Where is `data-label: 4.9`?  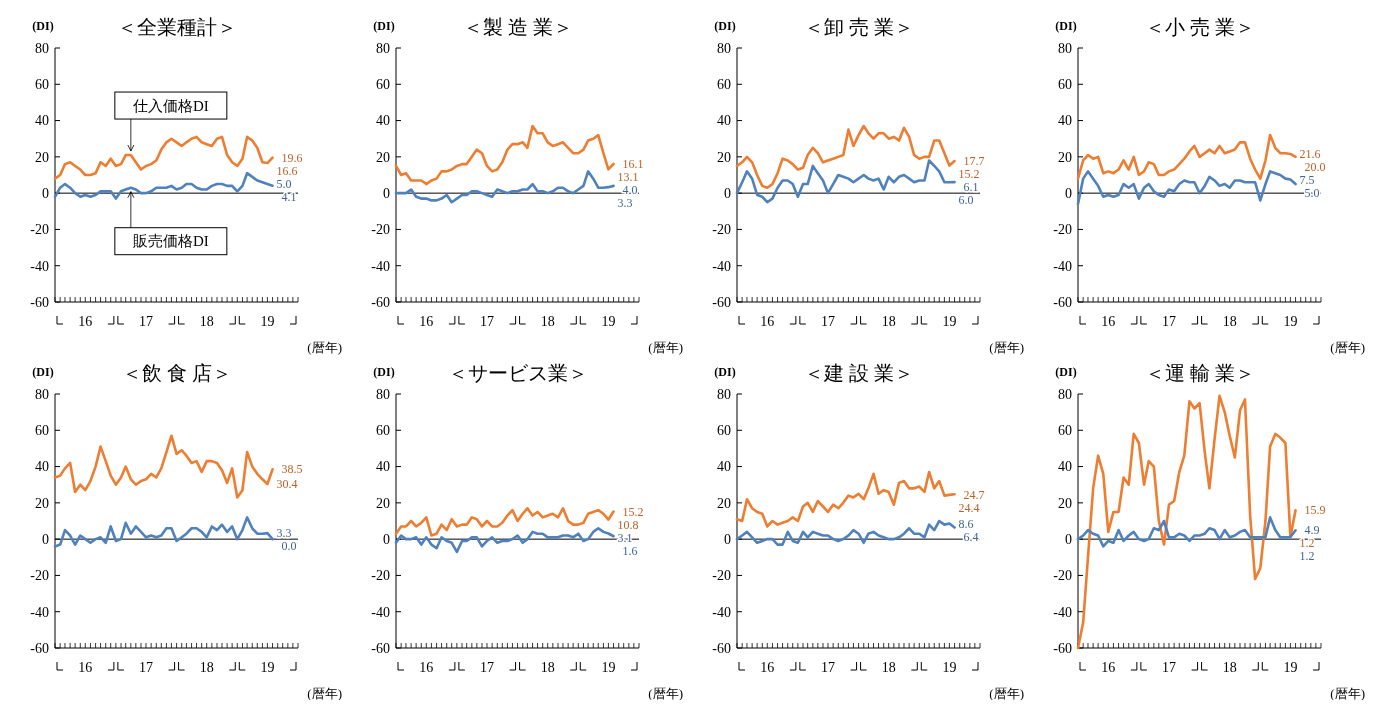
data-label: 4.9 is located at coordinates (1312, 530).